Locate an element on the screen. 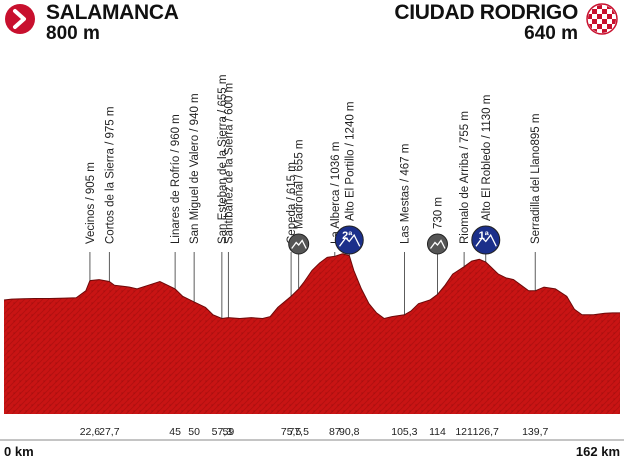 The height and width of the screenshot is (460, 624). climb-category-badge: 2ª is located at coordinates (349, 240).